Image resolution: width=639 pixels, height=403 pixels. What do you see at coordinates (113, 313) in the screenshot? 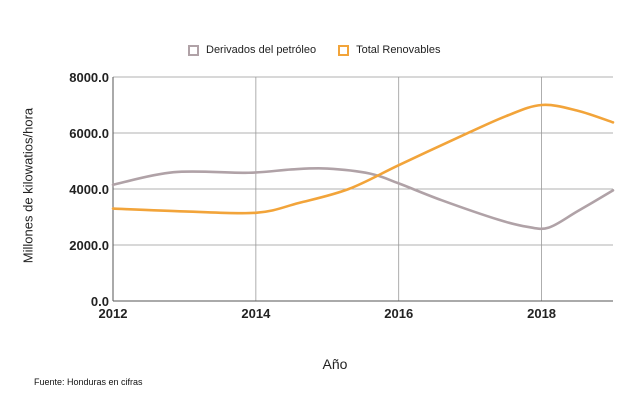
I see `x-tick-label: 2012` at bounding box center [113, 313].